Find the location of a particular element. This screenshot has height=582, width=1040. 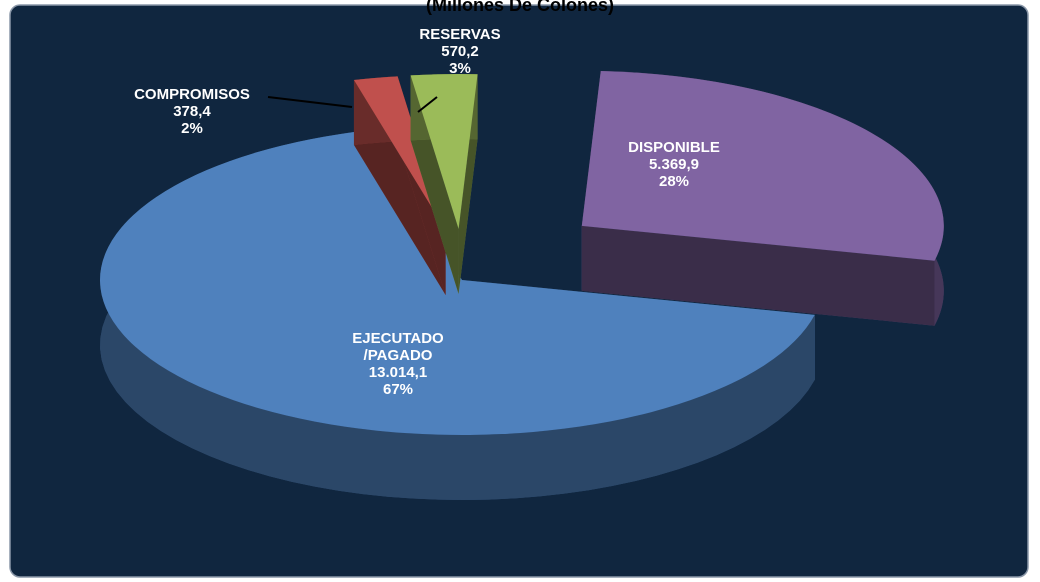

value-label: 570,2 is located at coordinates (460, 51).